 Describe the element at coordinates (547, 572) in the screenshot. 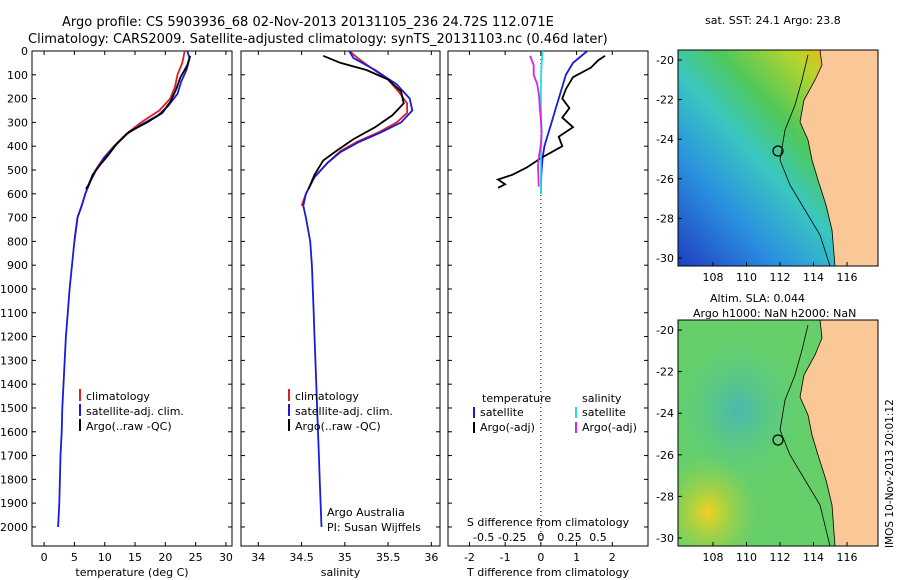

I see `x-axis-label: T difference from climatology` at that location.